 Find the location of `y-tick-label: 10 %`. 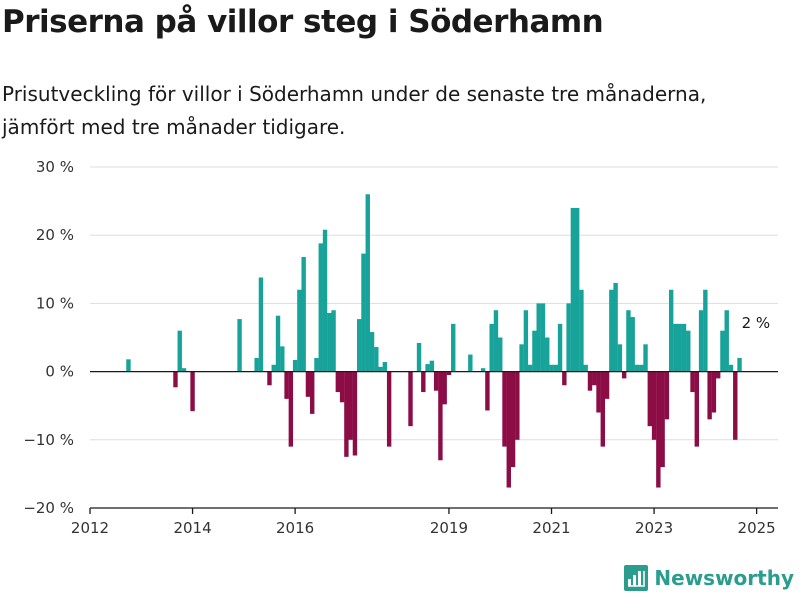

y-tick-label: 10 % is located at coordinates (55, 303).